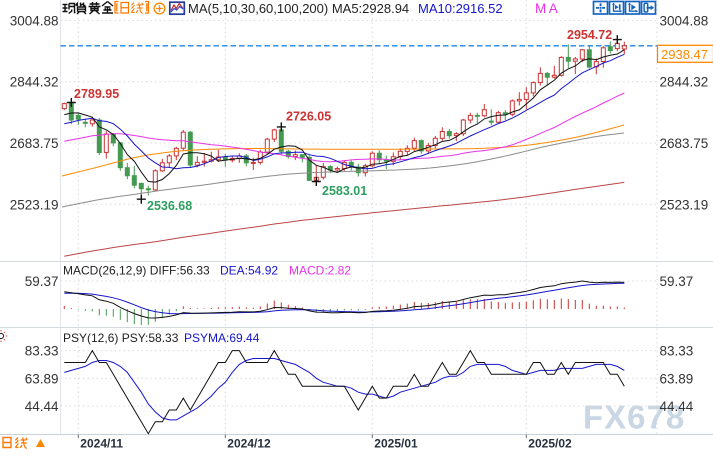 The width and height of the screenshot is (713, 457). I want to click on svg-text:MA(5,10,30,60,100,200) MA5:292: MA(5,10,30,60,100,200) MA5:2928.94, so click(298, 8).